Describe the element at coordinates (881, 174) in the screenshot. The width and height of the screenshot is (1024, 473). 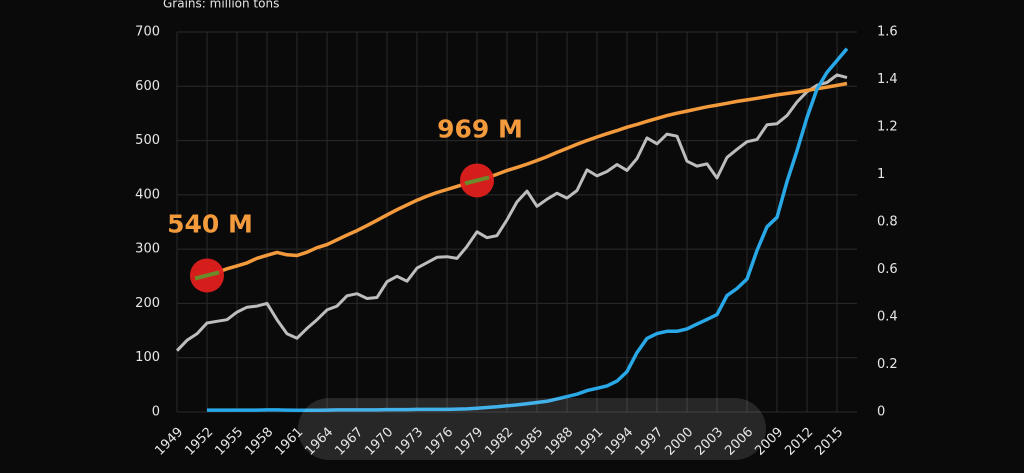
I see `y2-tick-label: 1` at that location.